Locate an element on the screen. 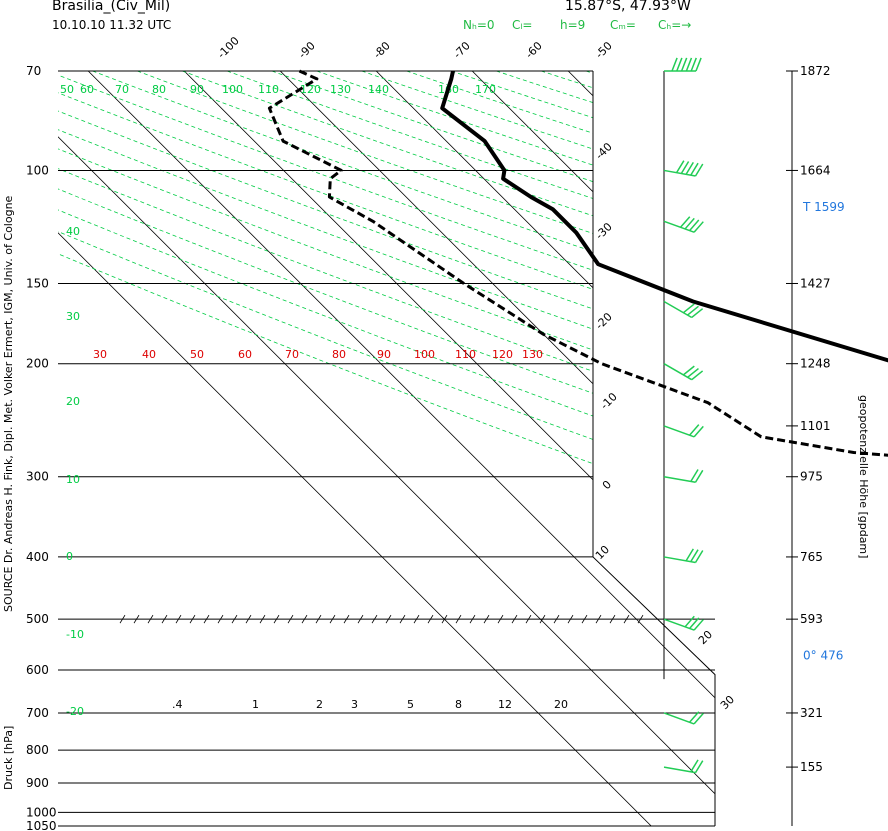 The height and width of the screenshot is (831, 888). mixing-ratio-label: 3 is located at coordinates (354, 704).